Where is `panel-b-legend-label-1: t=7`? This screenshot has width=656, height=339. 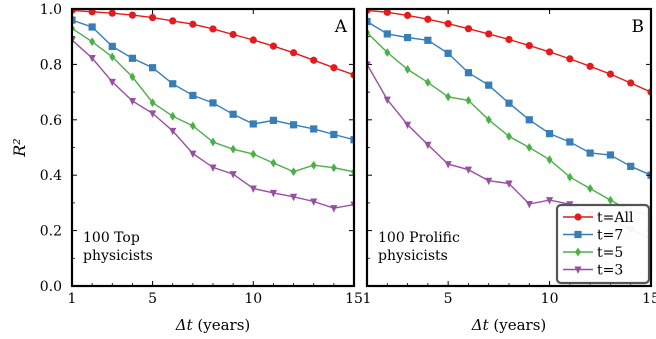 panel-b-legend-label-1: t=7 is located at coordinates (610, 236).